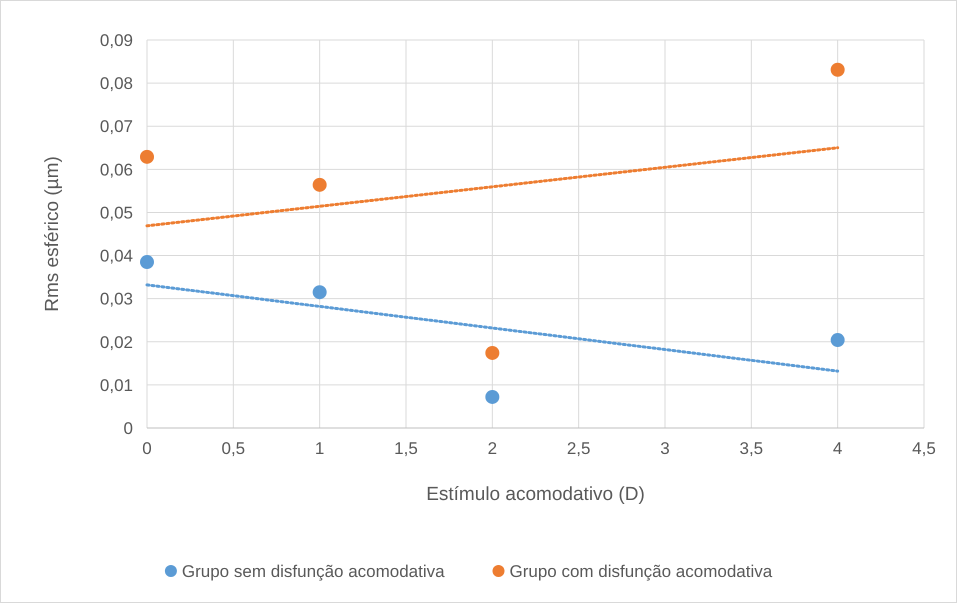 The image size is (957, 603). Describe the element at coordinates (147, 448) in the screenshot. I see `x-tick-label: 0` at that location.